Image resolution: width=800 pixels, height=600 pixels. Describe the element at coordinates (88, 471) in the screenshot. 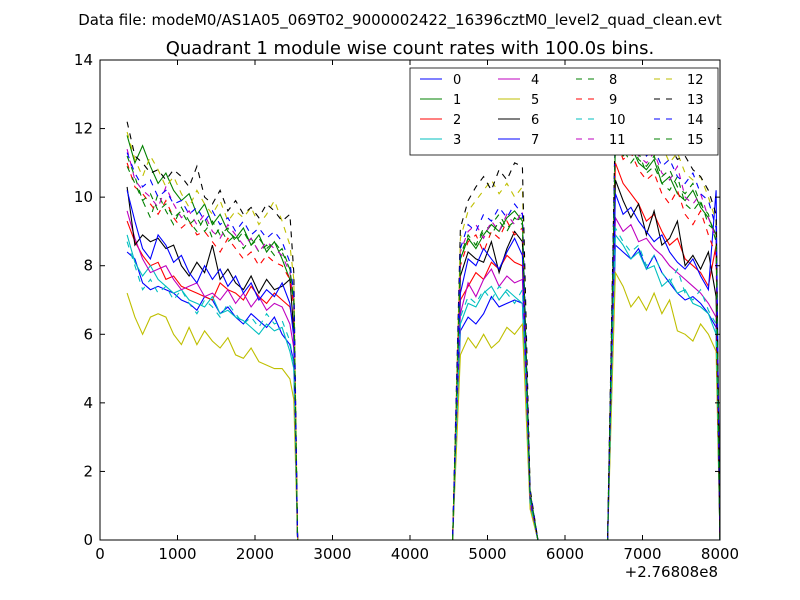

I see `y-tick-label: 2` at that location.